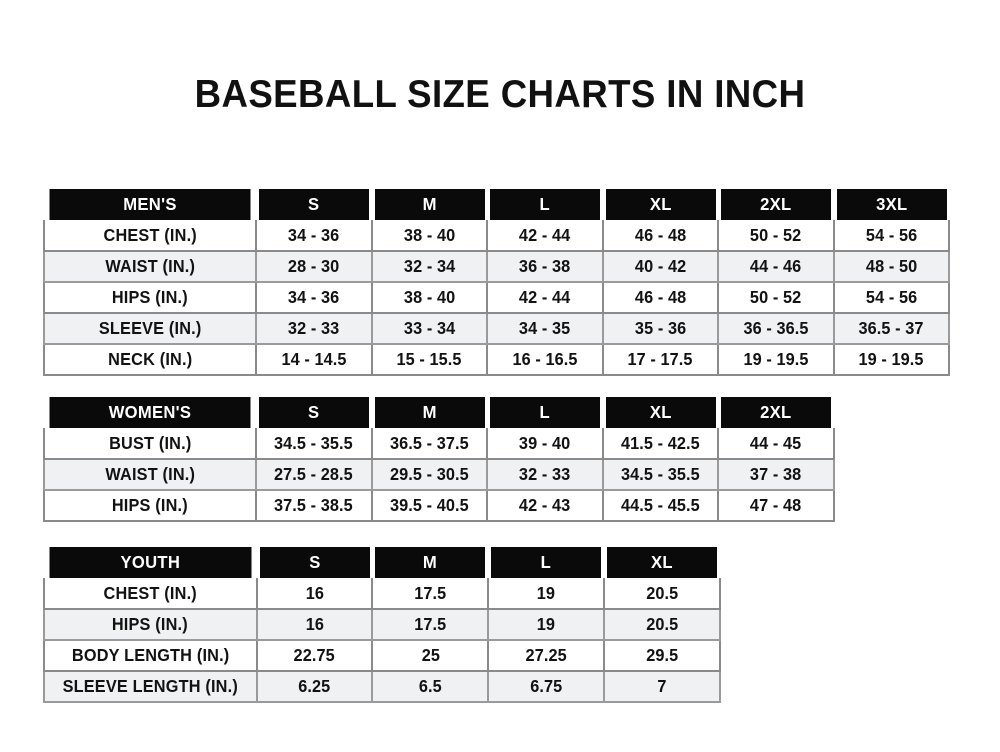  I want to click on row-label-text: SLEEVE (IN.), so click(150, 328).